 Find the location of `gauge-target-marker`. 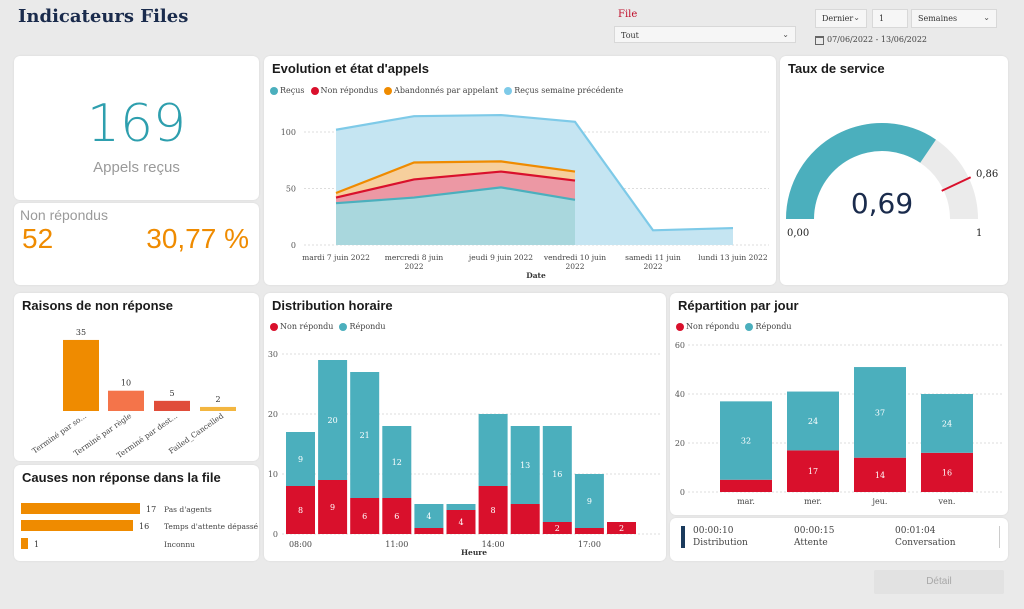

gauge-target-marker is located at coordinates (956, 184).